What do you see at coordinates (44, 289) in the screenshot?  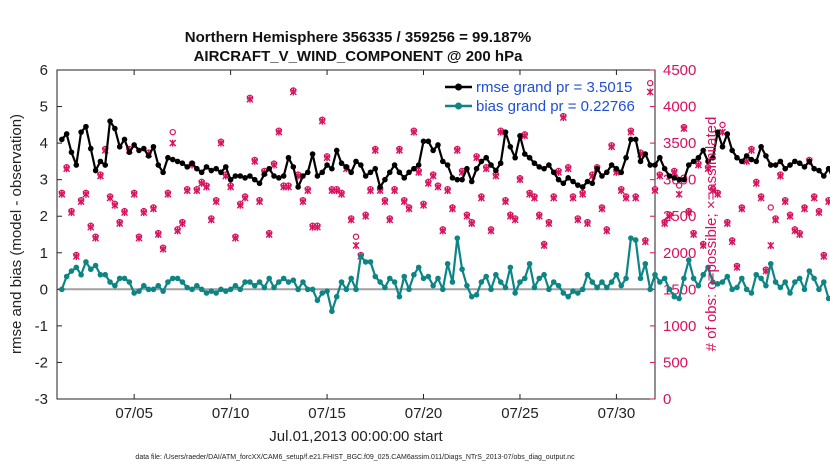 I see `y-left-tick-label: 0` at bounding box center [44, 289].